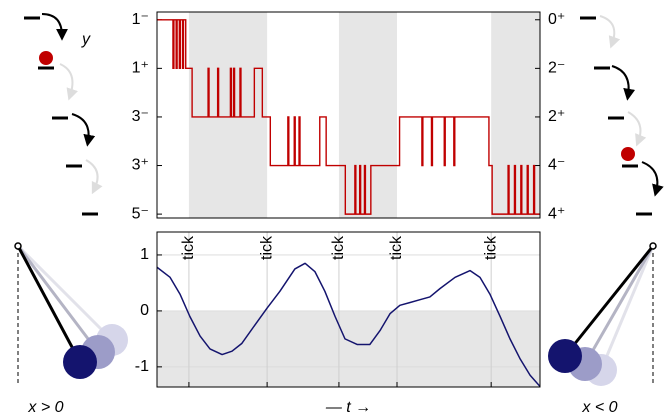  I want to click on escapement-right, so click(622, 115).